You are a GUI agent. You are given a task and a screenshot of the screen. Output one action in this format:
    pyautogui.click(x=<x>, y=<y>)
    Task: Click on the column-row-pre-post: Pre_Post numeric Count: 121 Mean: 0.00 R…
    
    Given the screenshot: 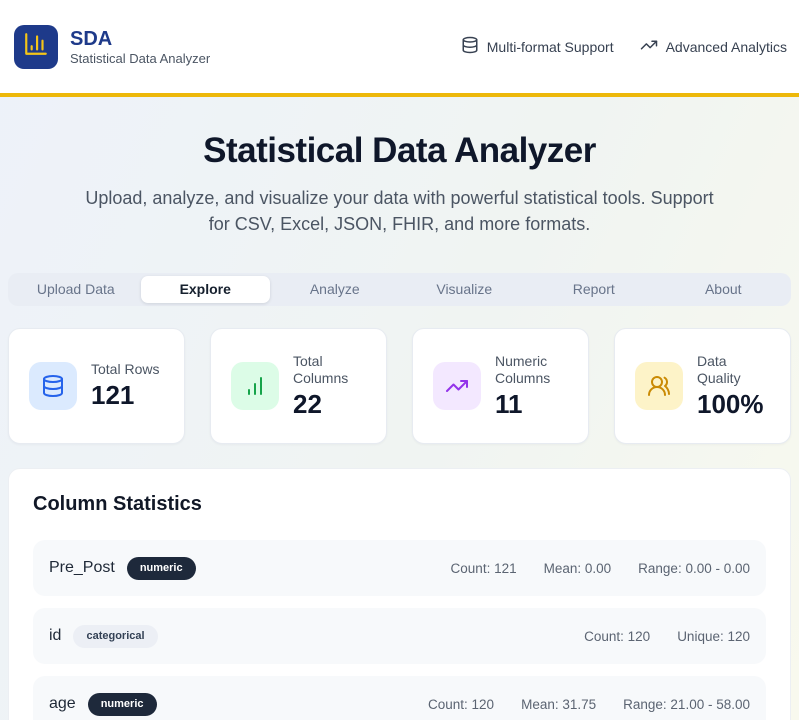 What is the action you would take?
    pyautogui.click(x=399, y=568)
    